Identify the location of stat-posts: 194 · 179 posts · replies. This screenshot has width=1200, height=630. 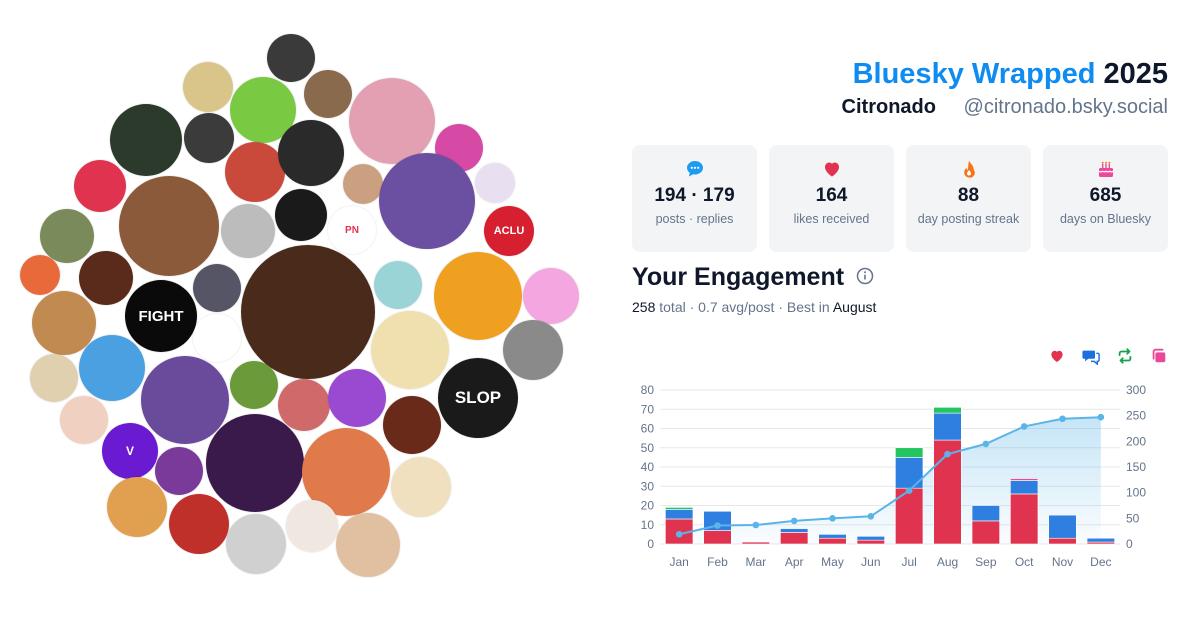
(694, 198).